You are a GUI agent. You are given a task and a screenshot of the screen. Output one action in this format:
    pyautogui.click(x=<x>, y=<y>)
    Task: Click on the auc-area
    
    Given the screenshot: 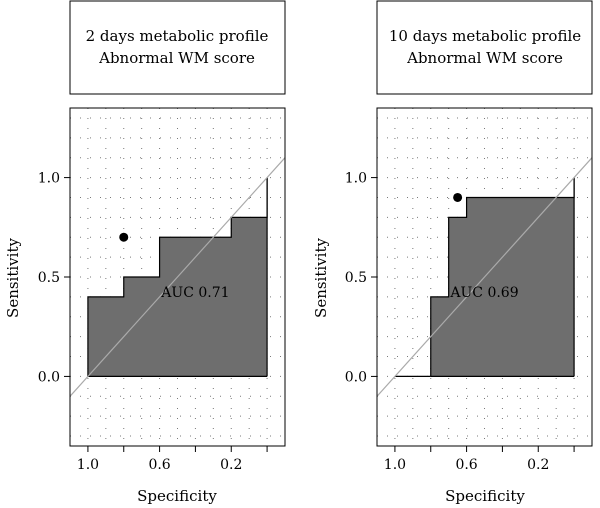 What is the action you would take?
    pyautogui.click(x=502, y=277)
    